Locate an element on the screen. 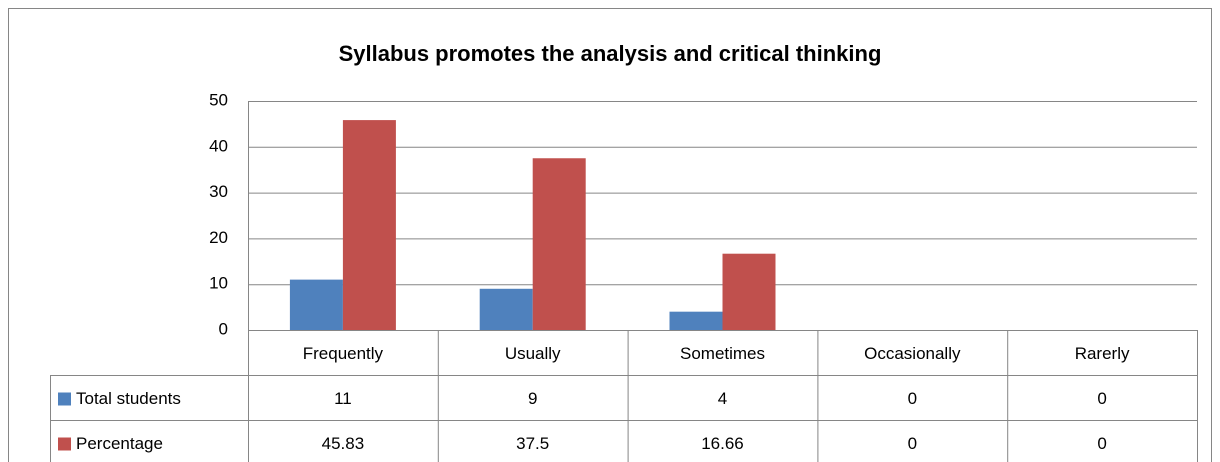 This screenshot has height=462, width=1220. y-tick-label: 50 is located at coordinates (218, 99).